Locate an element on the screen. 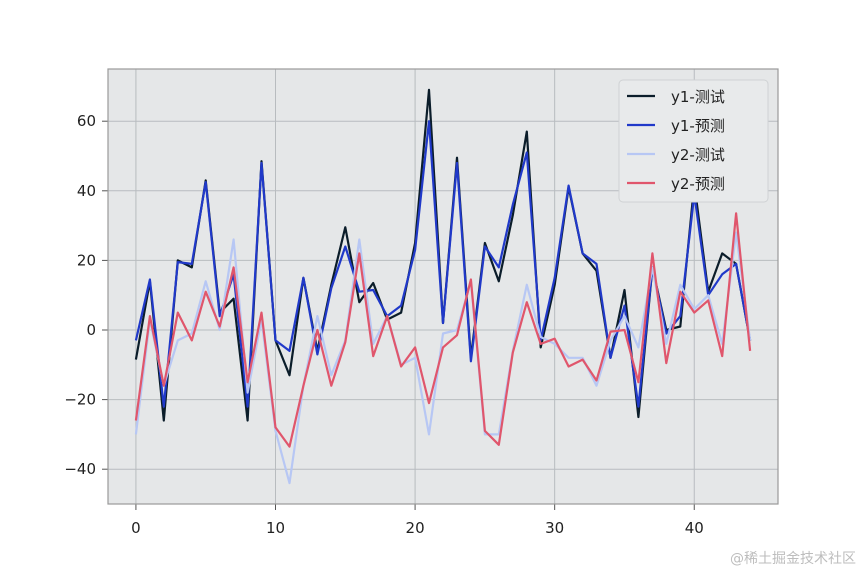 The height and width of the screenshot is (576, 864). y-tick-label: 0 is located at coordinates (91, 330).